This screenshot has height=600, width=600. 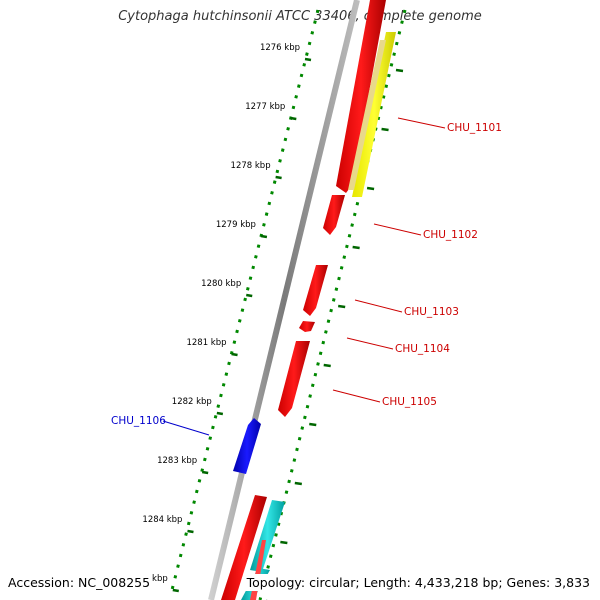 What do you see at coordinates (431, 312) in the screenshot?
I see `label-chu-1103: CHU_1103` at bounding box center [431, 312].